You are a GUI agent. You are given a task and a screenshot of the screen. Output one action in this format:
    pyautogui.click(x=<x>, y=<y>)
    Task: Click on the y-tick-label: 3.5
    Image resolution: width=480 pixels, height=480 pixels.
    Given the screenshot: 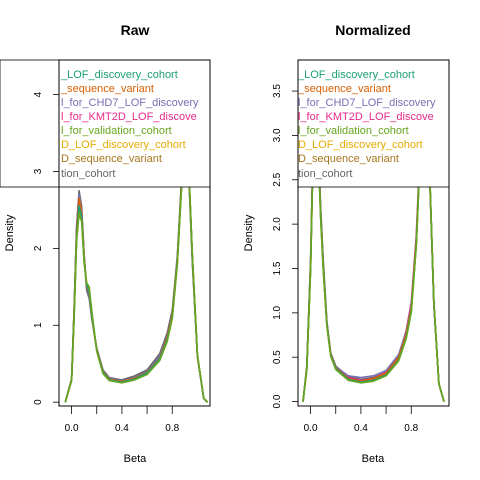 What is the action you would take?
    pyautogui.click(x=277, y=91)
    